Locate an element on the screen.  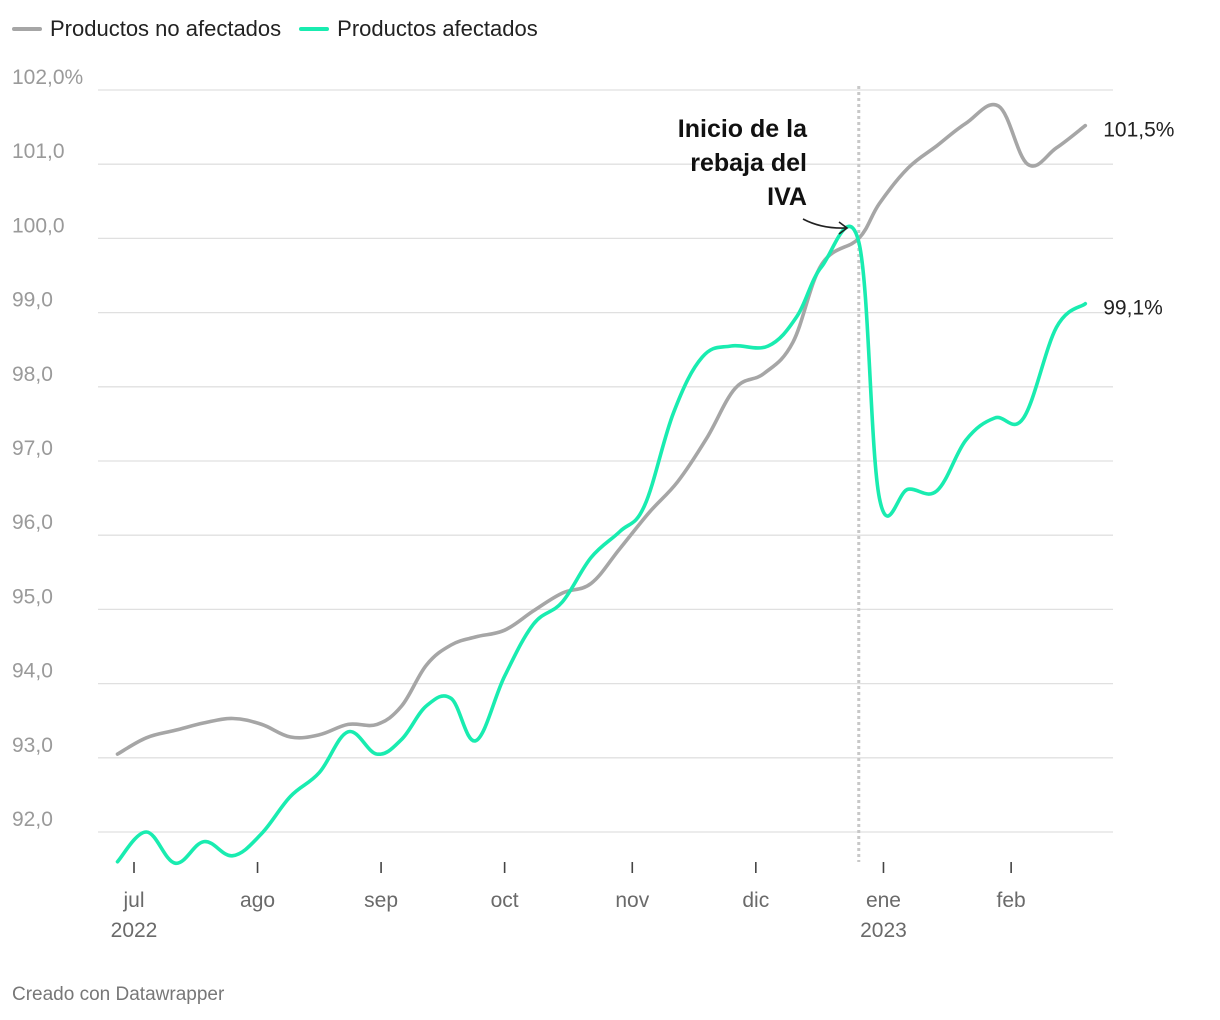
y-tick-label: 92,0 is located at coordinates (32, 819).